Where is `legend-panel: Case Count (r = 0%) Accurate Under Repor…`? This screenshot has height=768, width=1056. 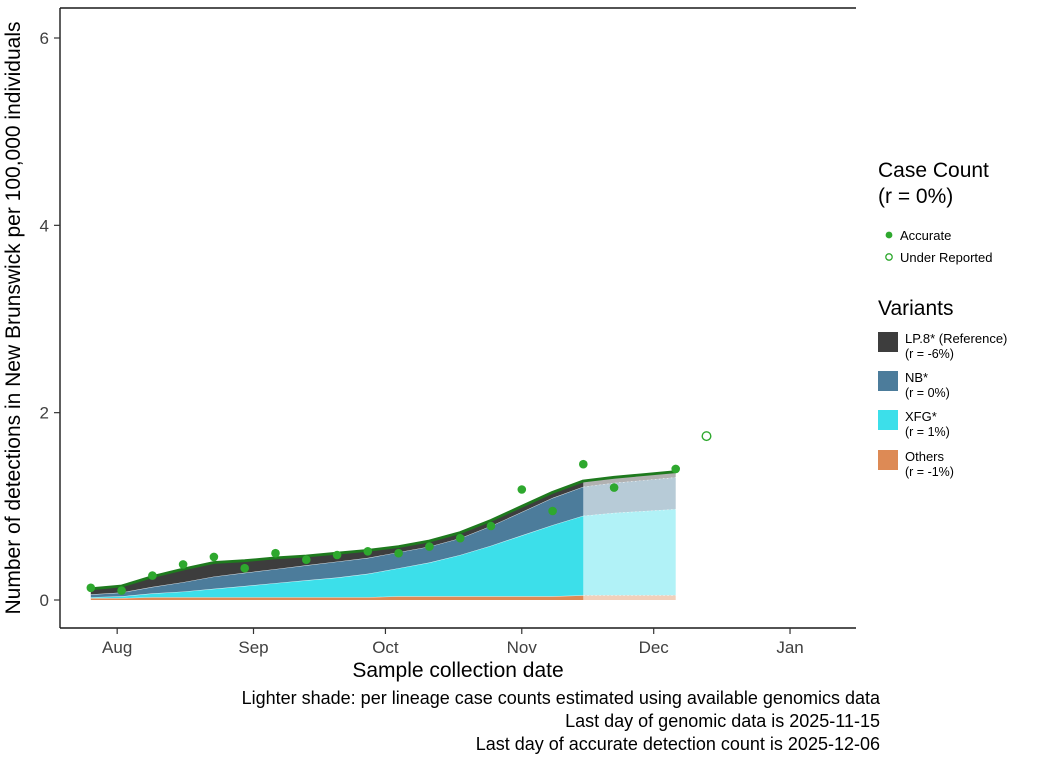 legend-panel: Case Count (r = 0%) Accurate Under Repor… is located at coordinates (967, 318).